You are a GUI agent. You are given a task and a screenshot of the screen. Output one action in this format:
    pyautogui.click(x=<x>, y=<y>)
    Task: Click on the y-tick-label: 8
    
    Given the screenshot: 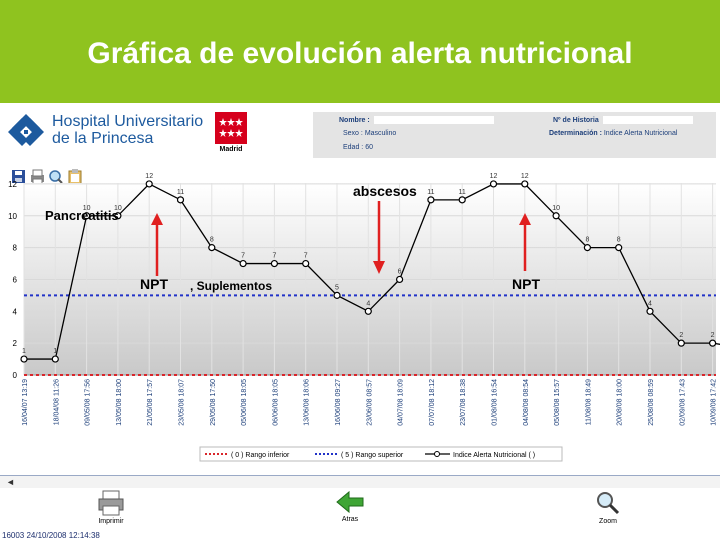 What is the action you would take?
    pyautogui.click(x=15, y=248)
    